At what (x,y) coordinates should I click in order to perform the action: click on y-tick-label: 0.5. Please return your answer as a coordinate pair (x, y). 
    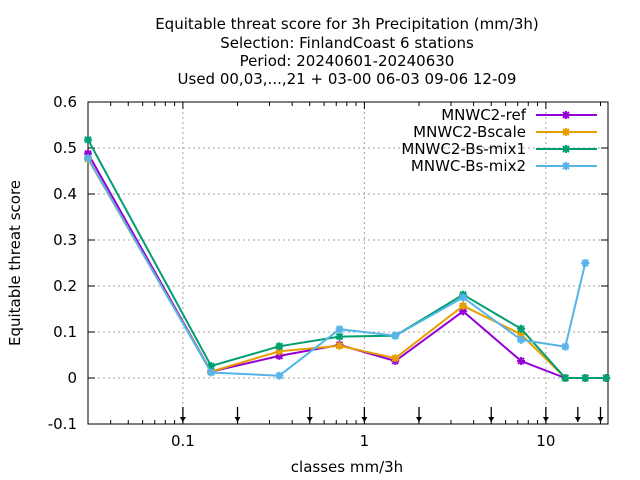
    Looking at the image, I should click on (65, 148).